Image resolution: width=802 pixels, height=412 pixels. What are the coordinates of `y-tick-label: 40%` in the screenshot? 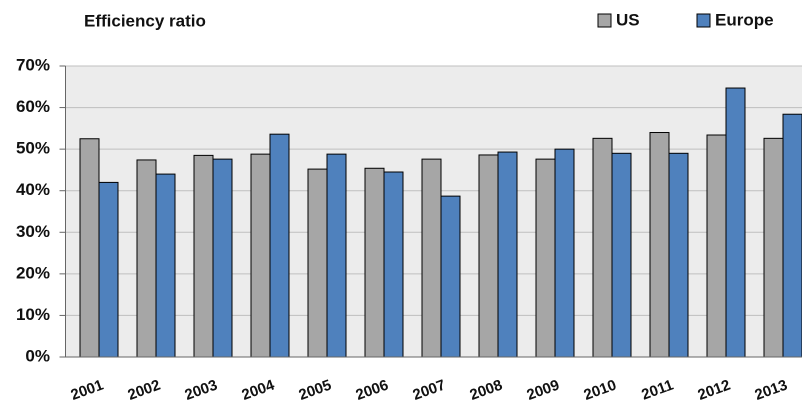 It's located at (33, 189).